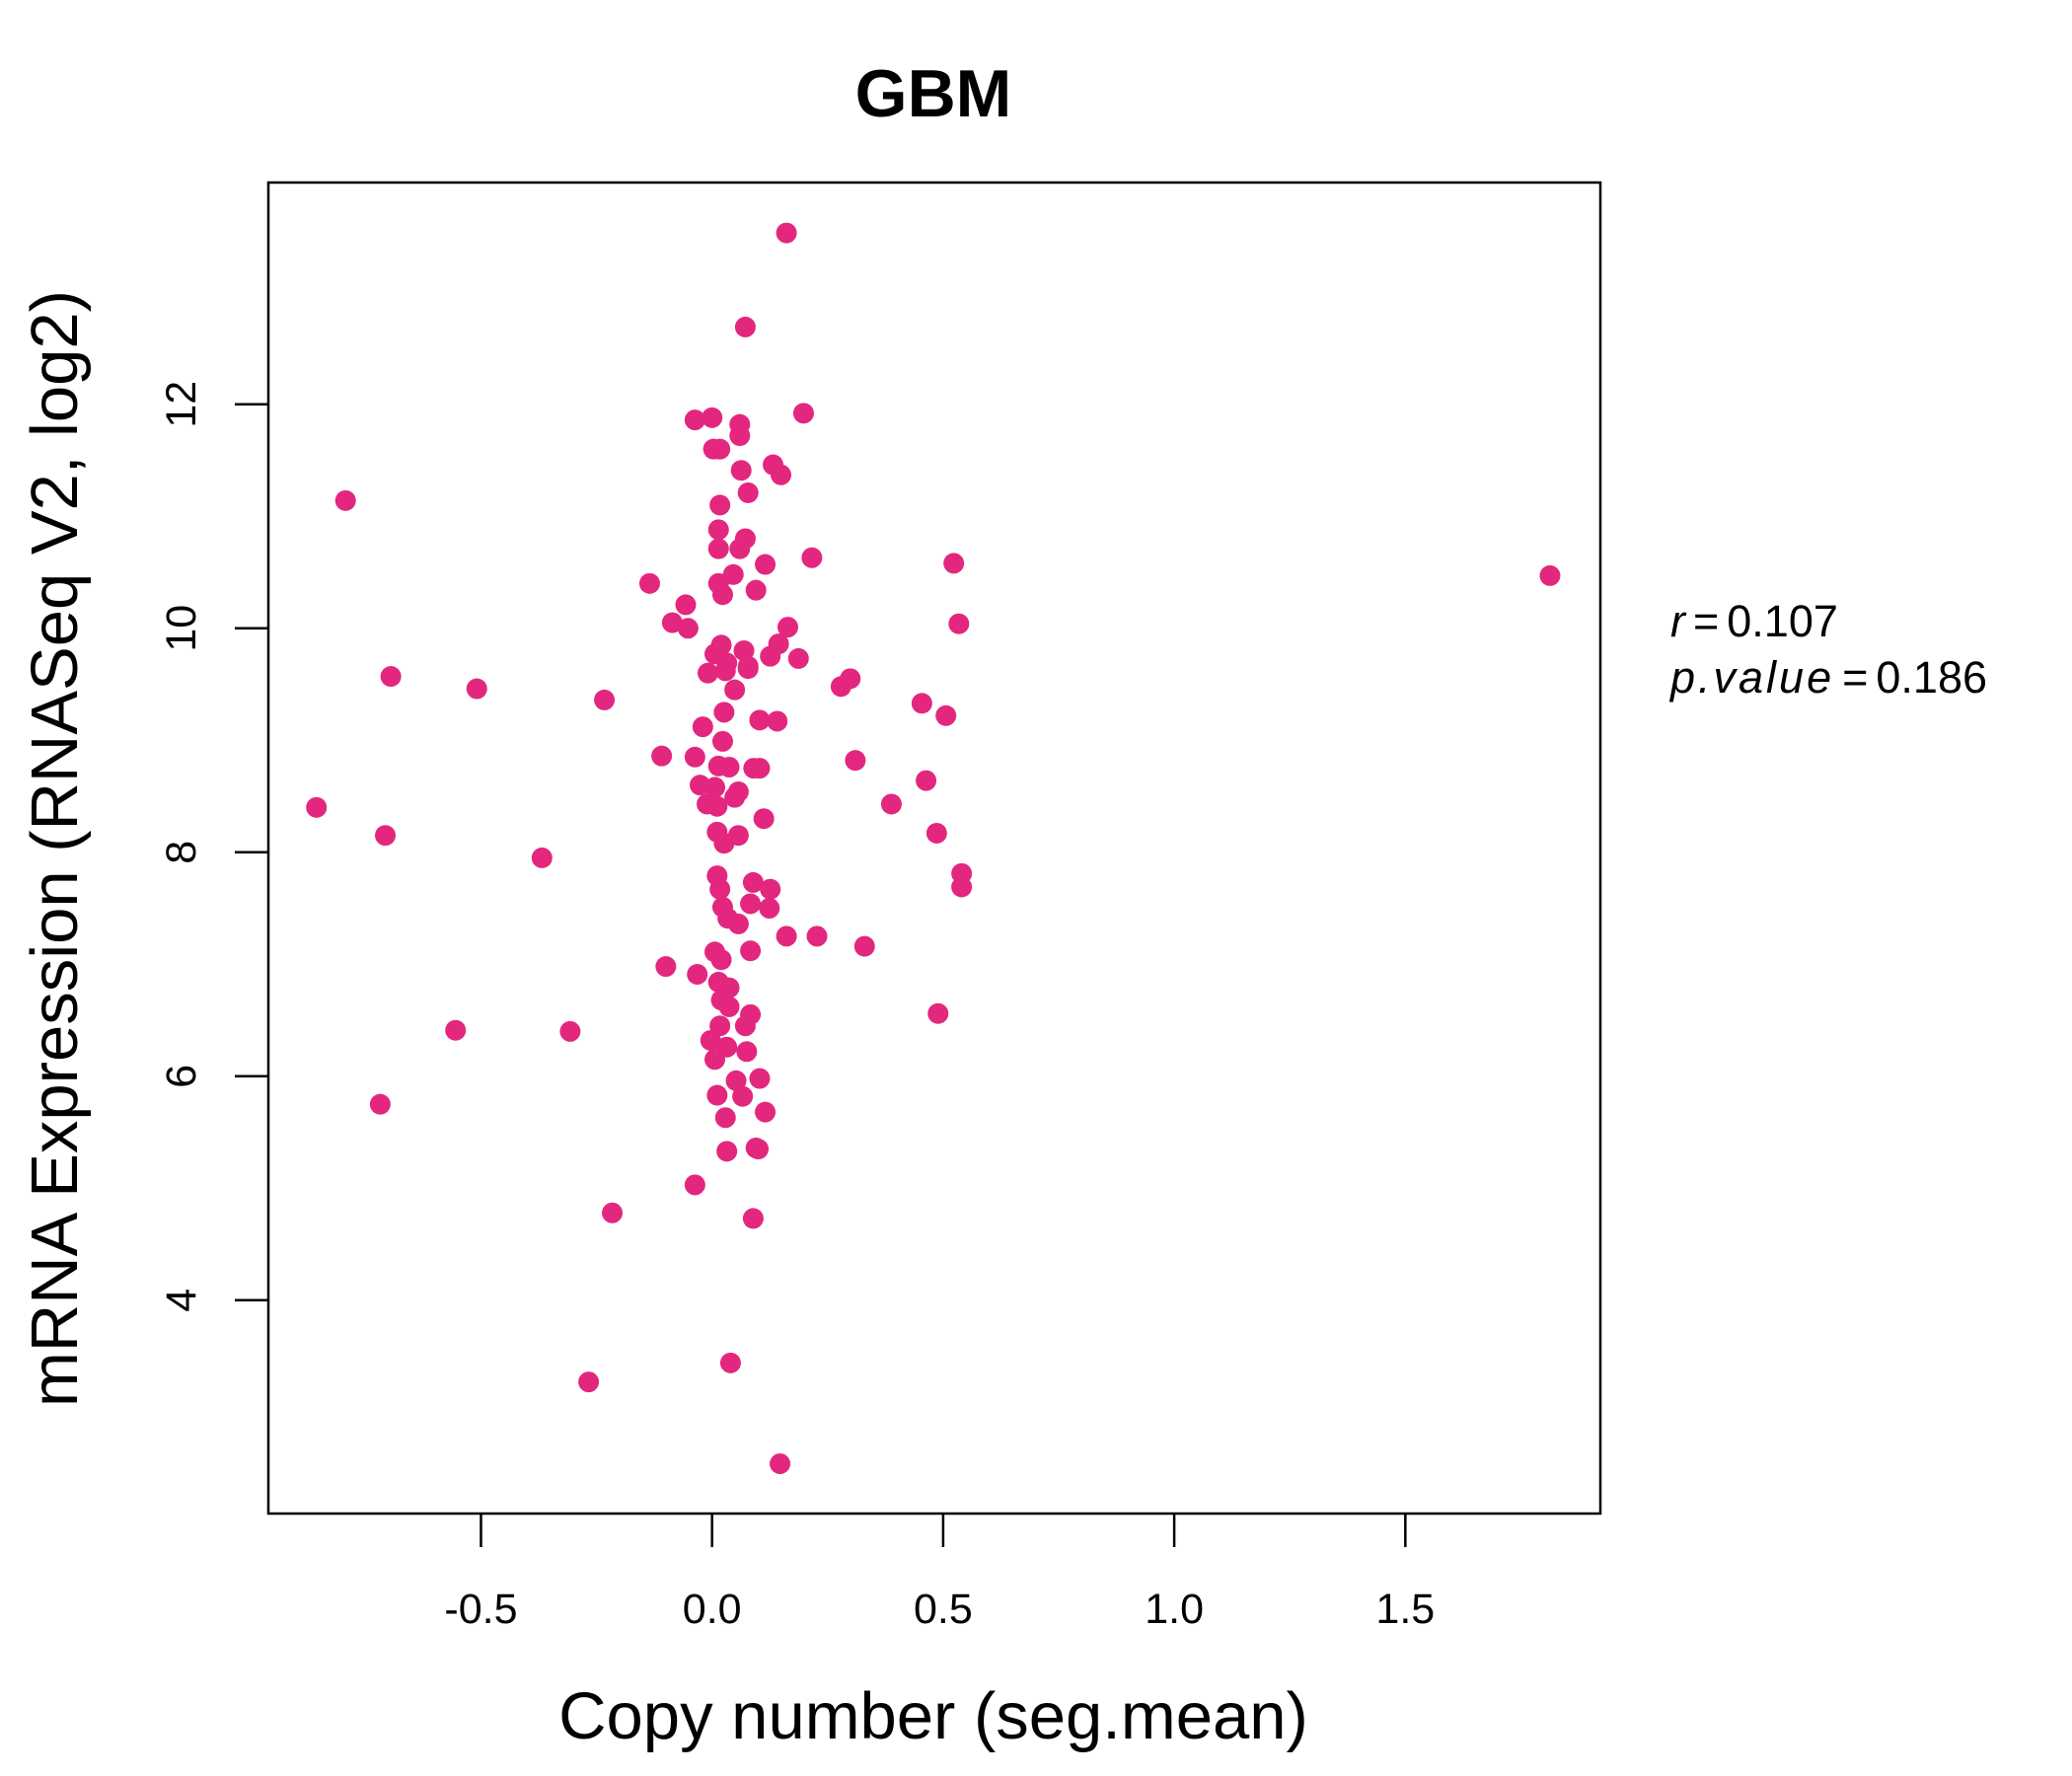 The image size is (2072, 1776). I want to click on x-tick-label: 0.5, so click(944, 1610).